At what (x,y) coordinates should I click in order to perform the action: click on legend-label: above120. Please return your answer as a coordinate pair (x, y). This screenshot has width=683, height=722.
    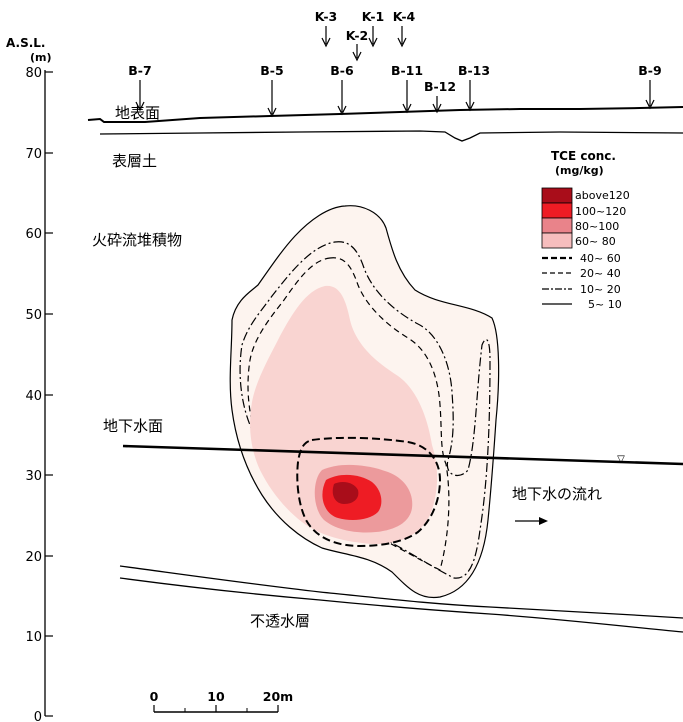
    Looking at the image, I should click on (602, 195).